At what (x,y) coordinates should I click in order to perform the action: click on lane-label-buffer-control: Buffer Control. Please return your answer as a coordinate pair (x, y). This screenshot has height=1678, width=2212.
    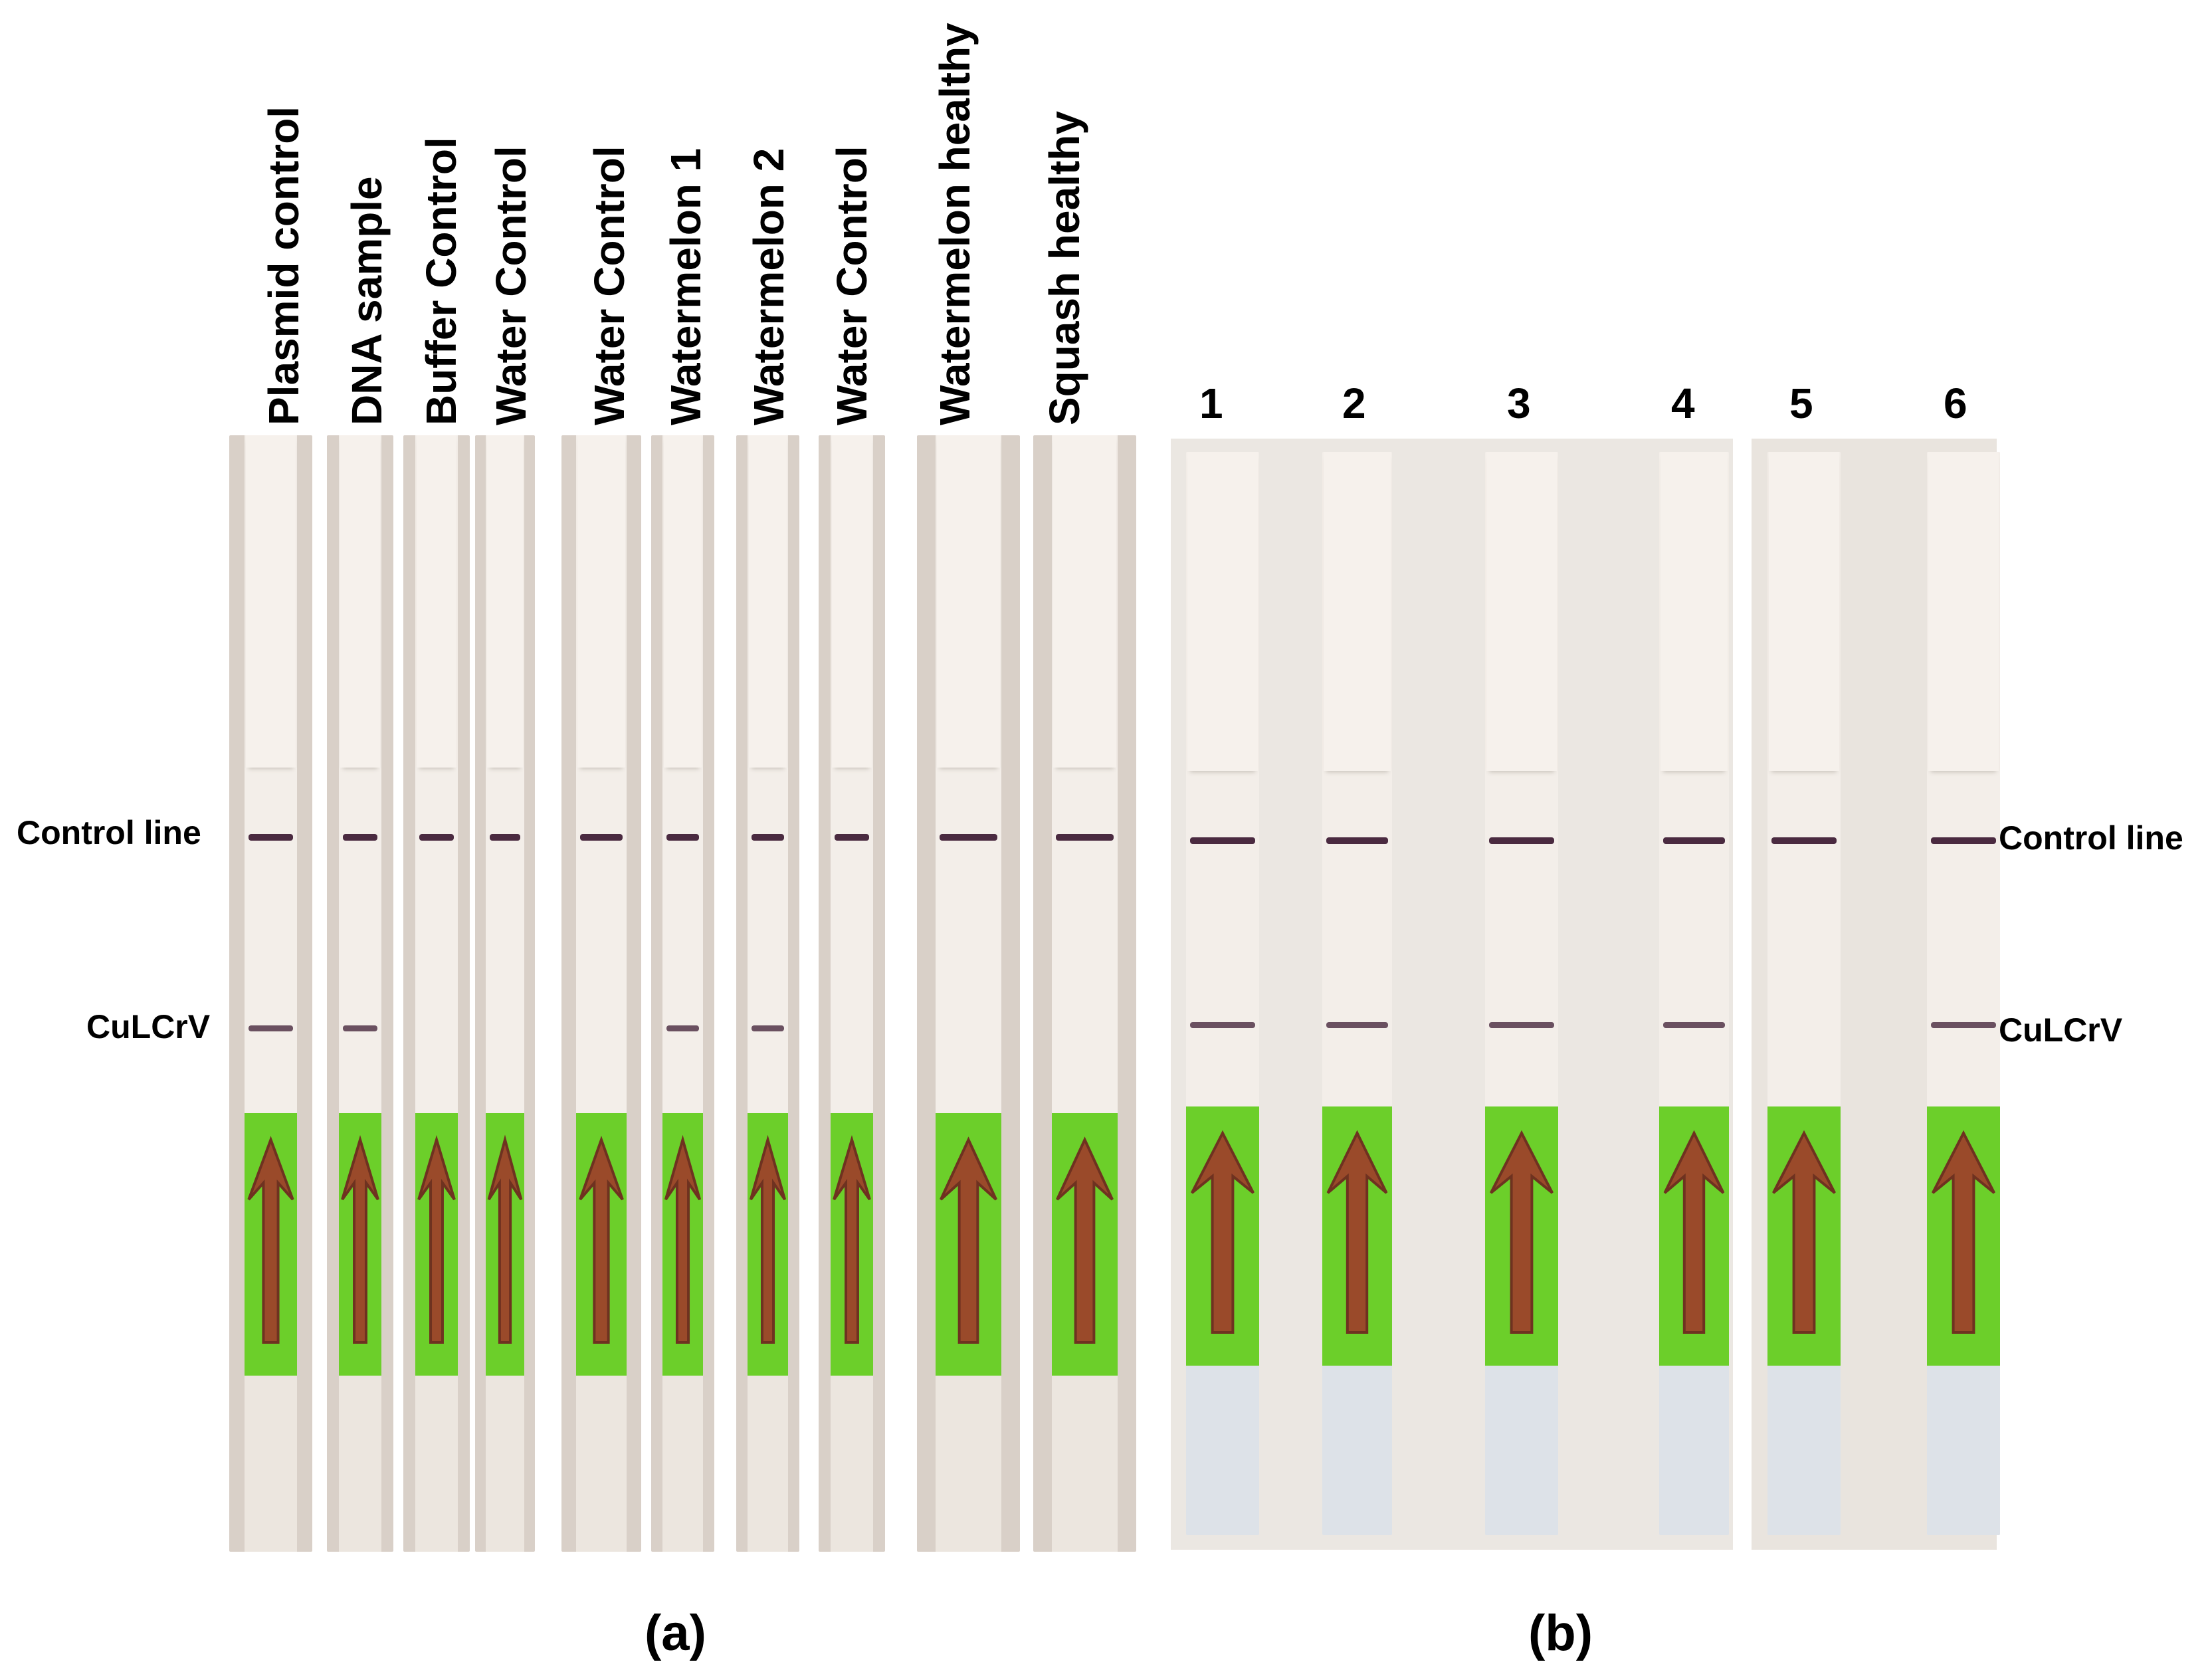
    Looking at the image, I should click on (441, 281).